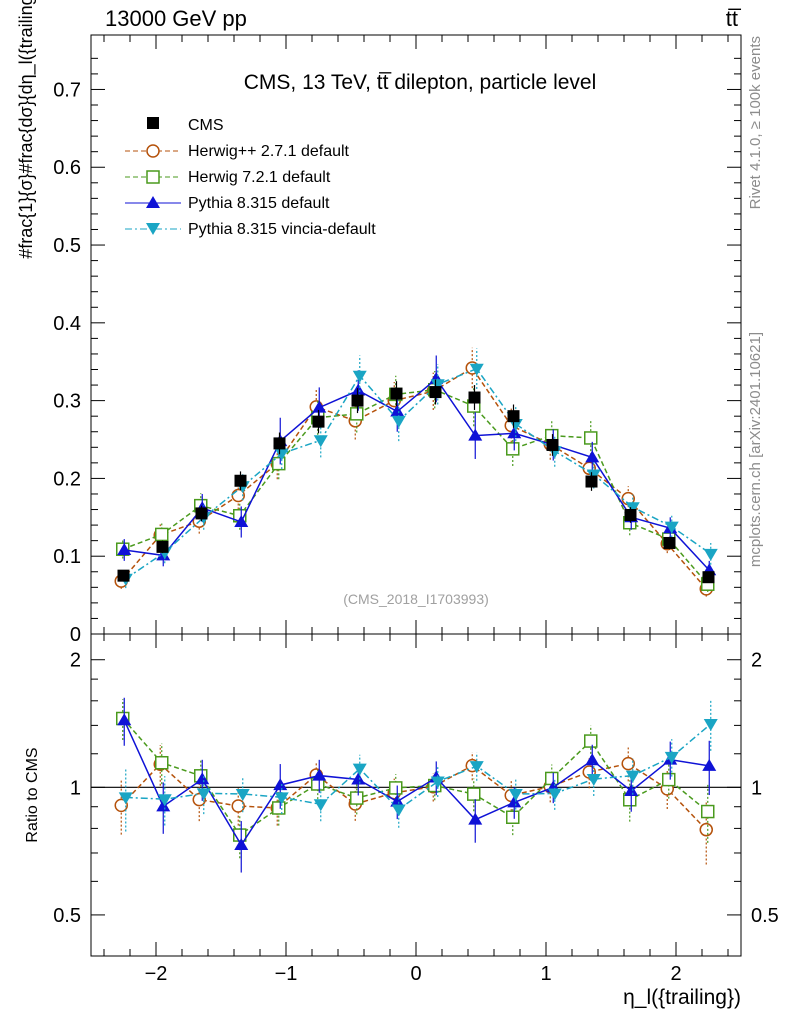  I want to click on x-axis-label: η_l({trailing}), so click(682, 997).